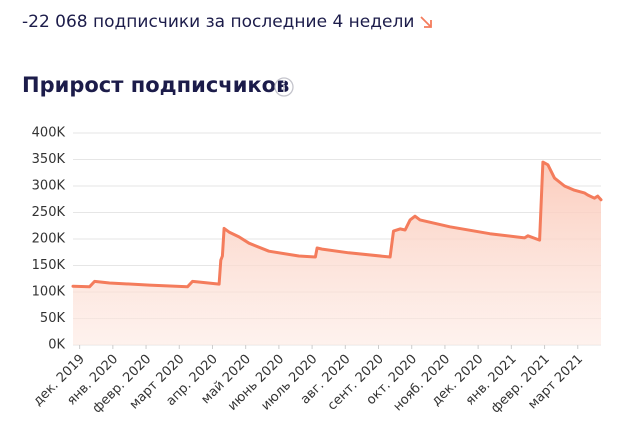 This screenshot has height=428, width=620. I want to click on summary: -22 068 подписчики за последние 4 недели, so click(218, 22).